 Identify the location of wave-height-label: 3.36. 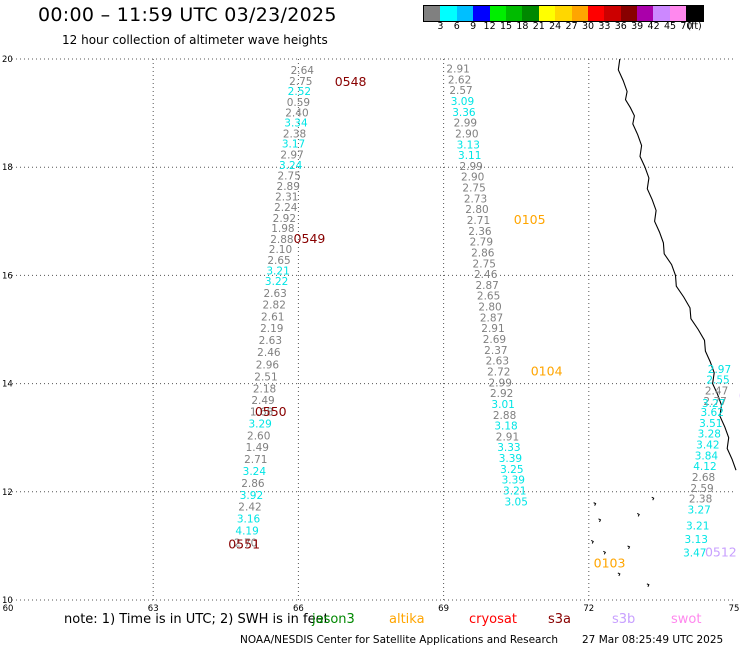
(464, 113).